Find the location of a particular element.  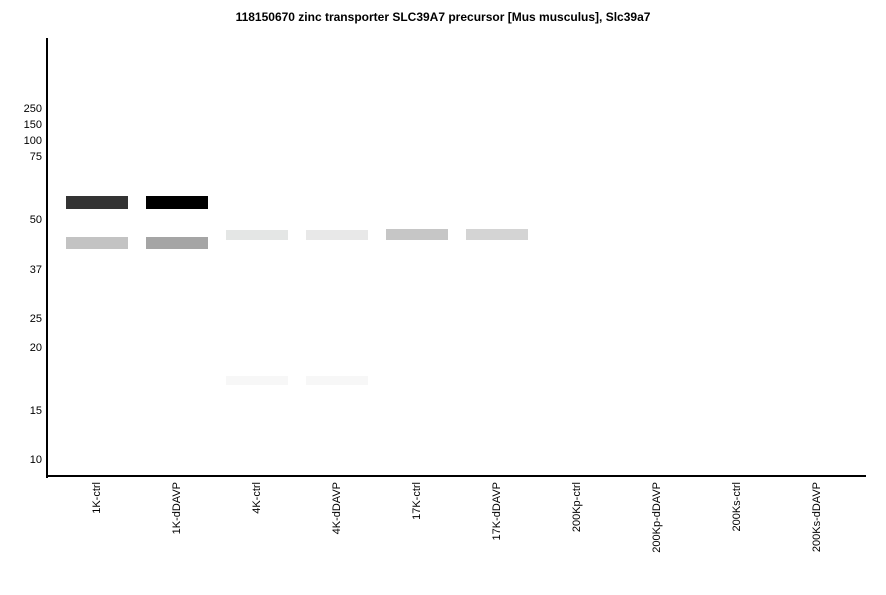

y-tick-label: 75 is located at coordinates (35, 157).